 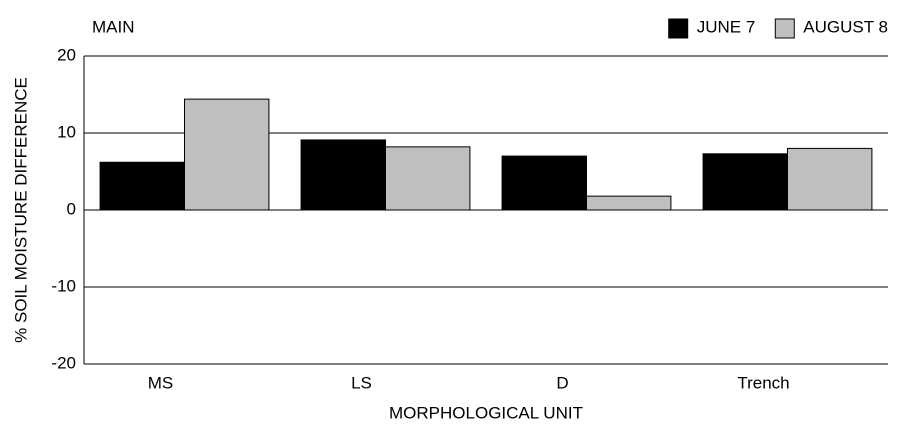 I want to click on x-tick-label: LS, so click(x=361, y=382).